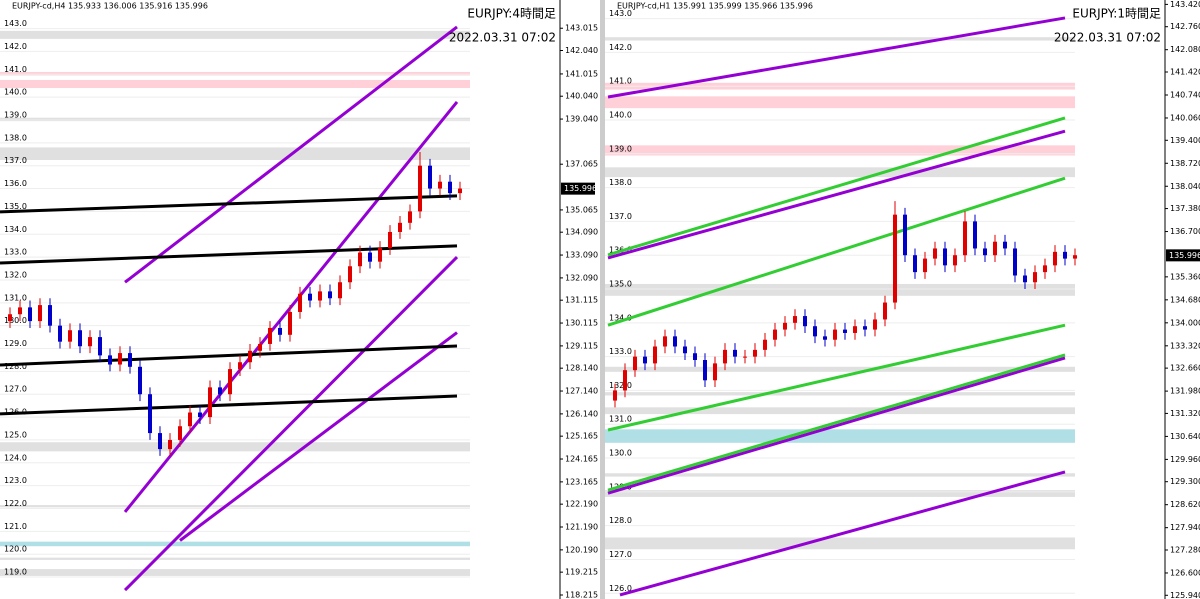  What do you see at coordinates (581, 96) in the screenshot?
I see `y-tick-label: 140.040` at bounding box center [581, 96].